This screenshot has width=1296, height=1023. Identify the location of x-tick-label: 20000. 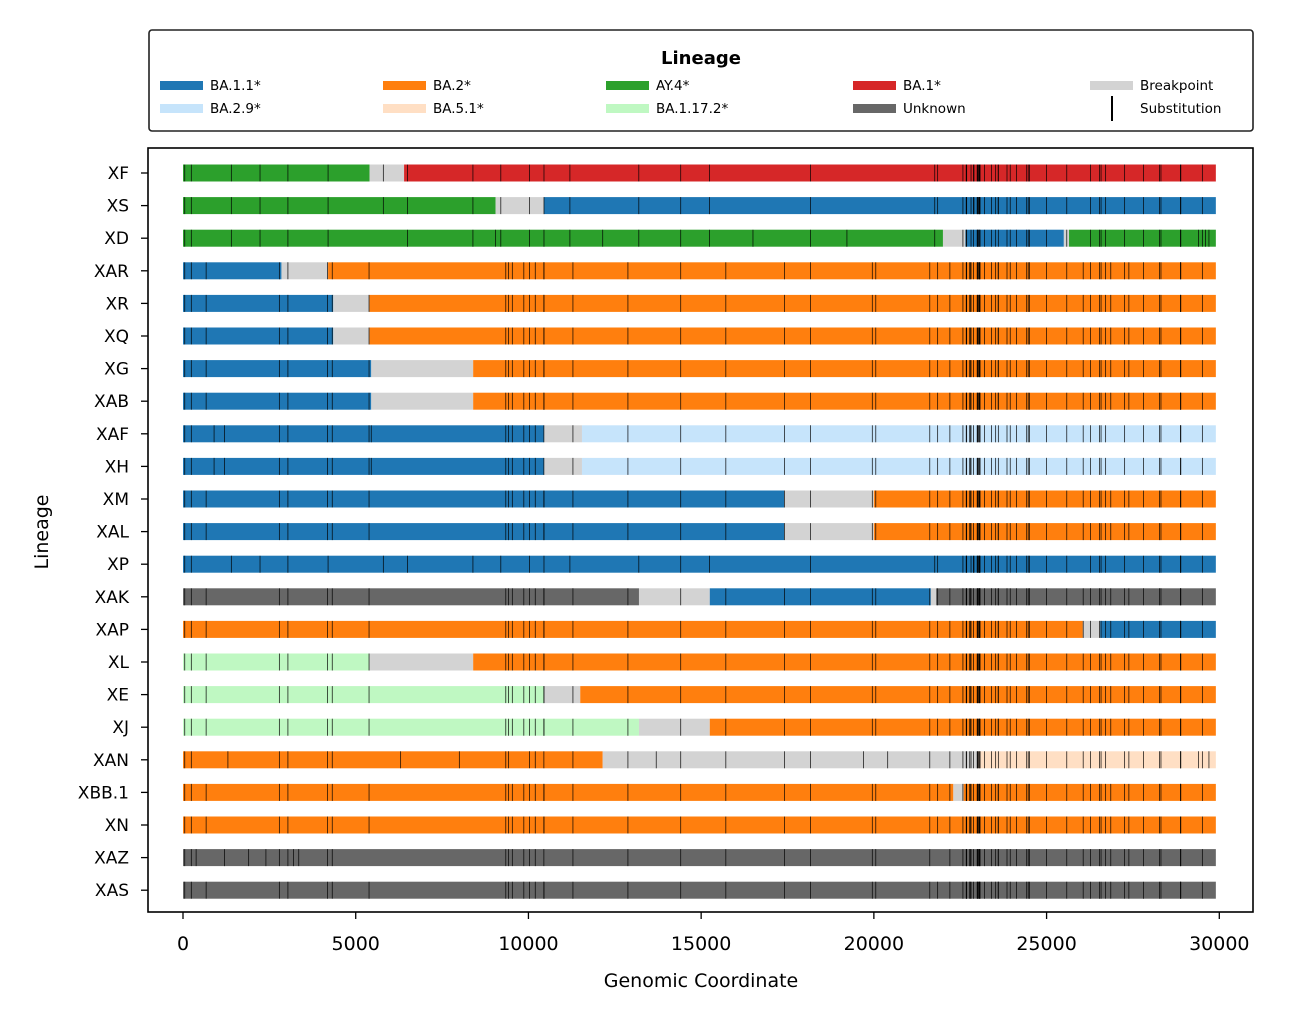
(874, 944).